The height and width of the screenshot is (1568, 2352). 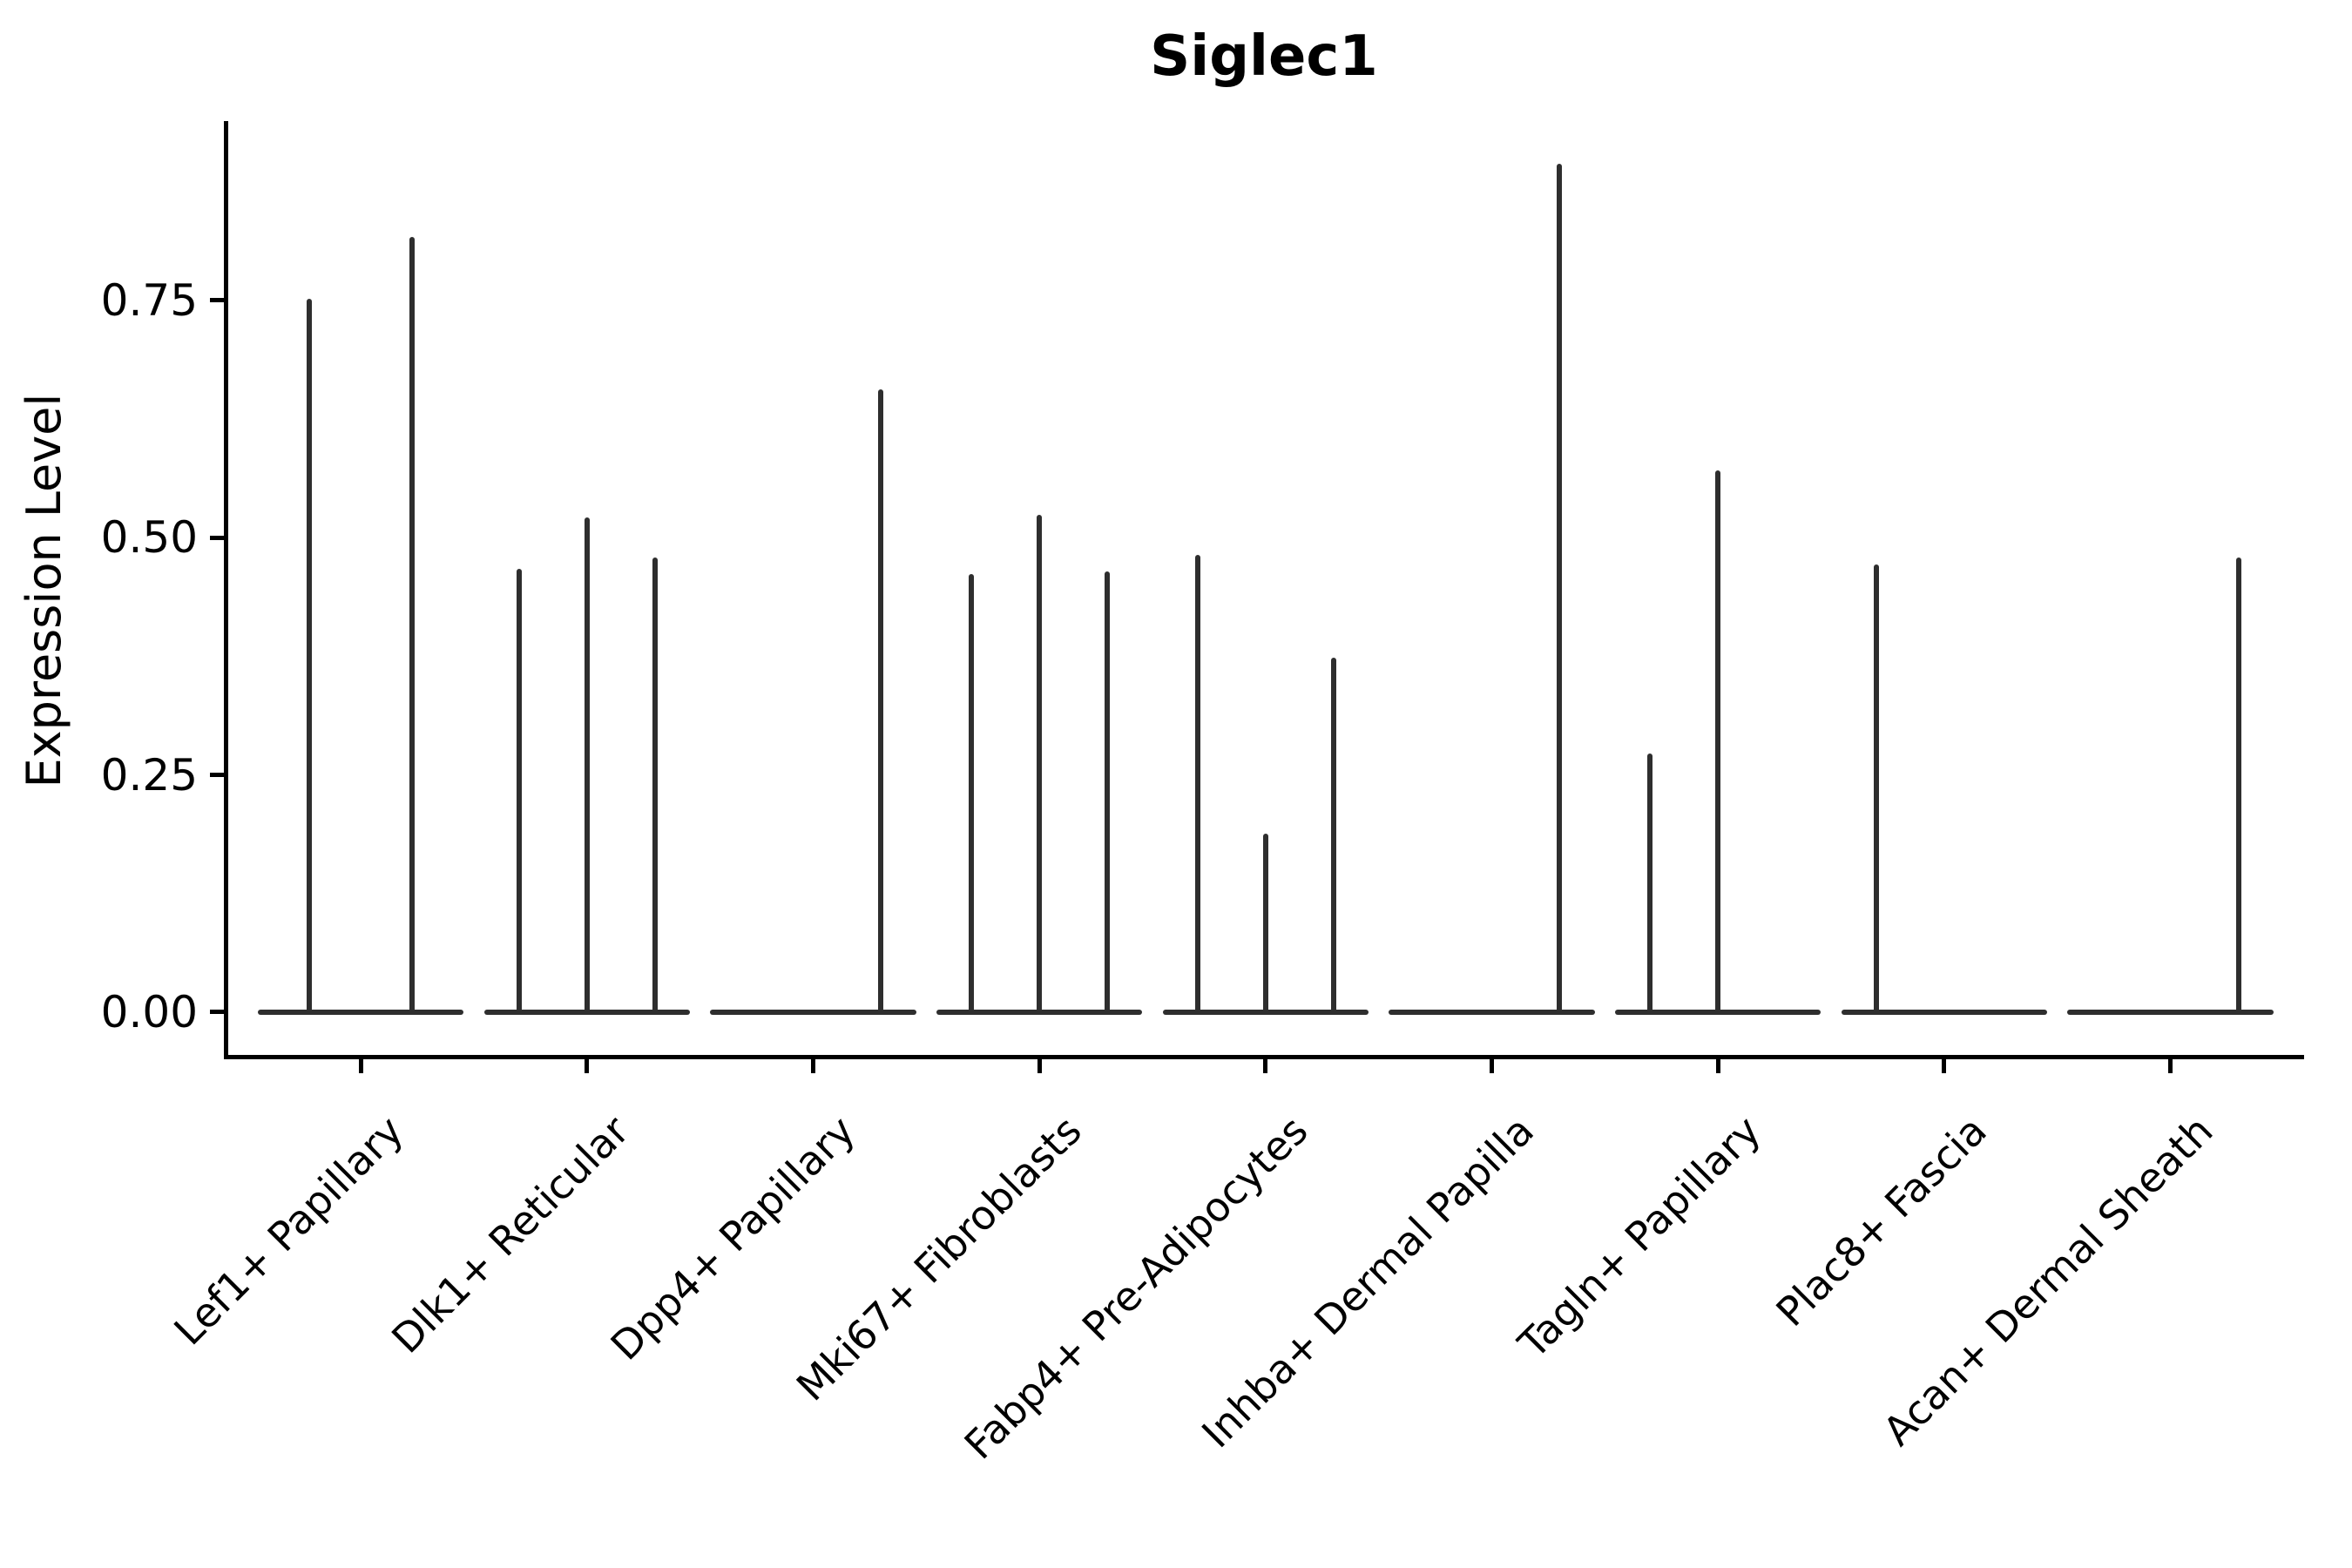 I want to click on y-tick-label: 0.50, so click(x=149, y=538).